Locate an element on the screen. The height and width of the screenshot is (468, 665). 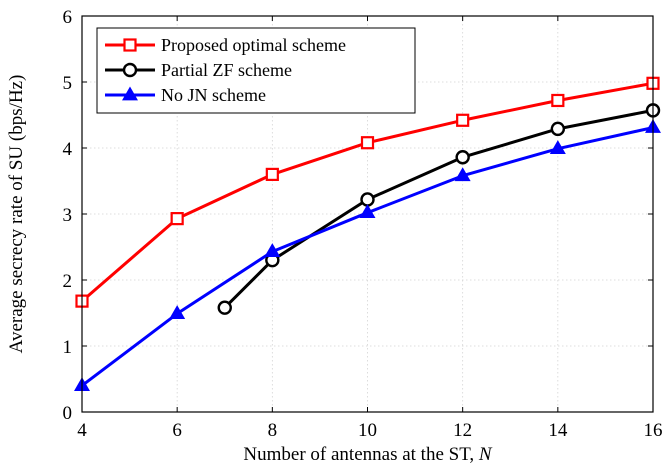
svg-text:Number of antennas at the ST,: Number of antennas at the ST, N is located at coordinates (368, 454).